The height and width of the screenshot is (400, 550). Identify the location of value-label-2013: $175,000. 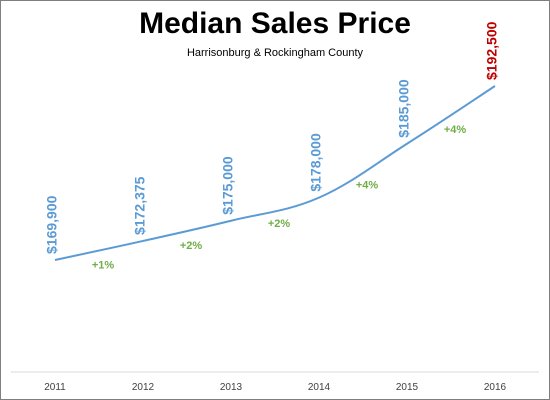
(228, 185).